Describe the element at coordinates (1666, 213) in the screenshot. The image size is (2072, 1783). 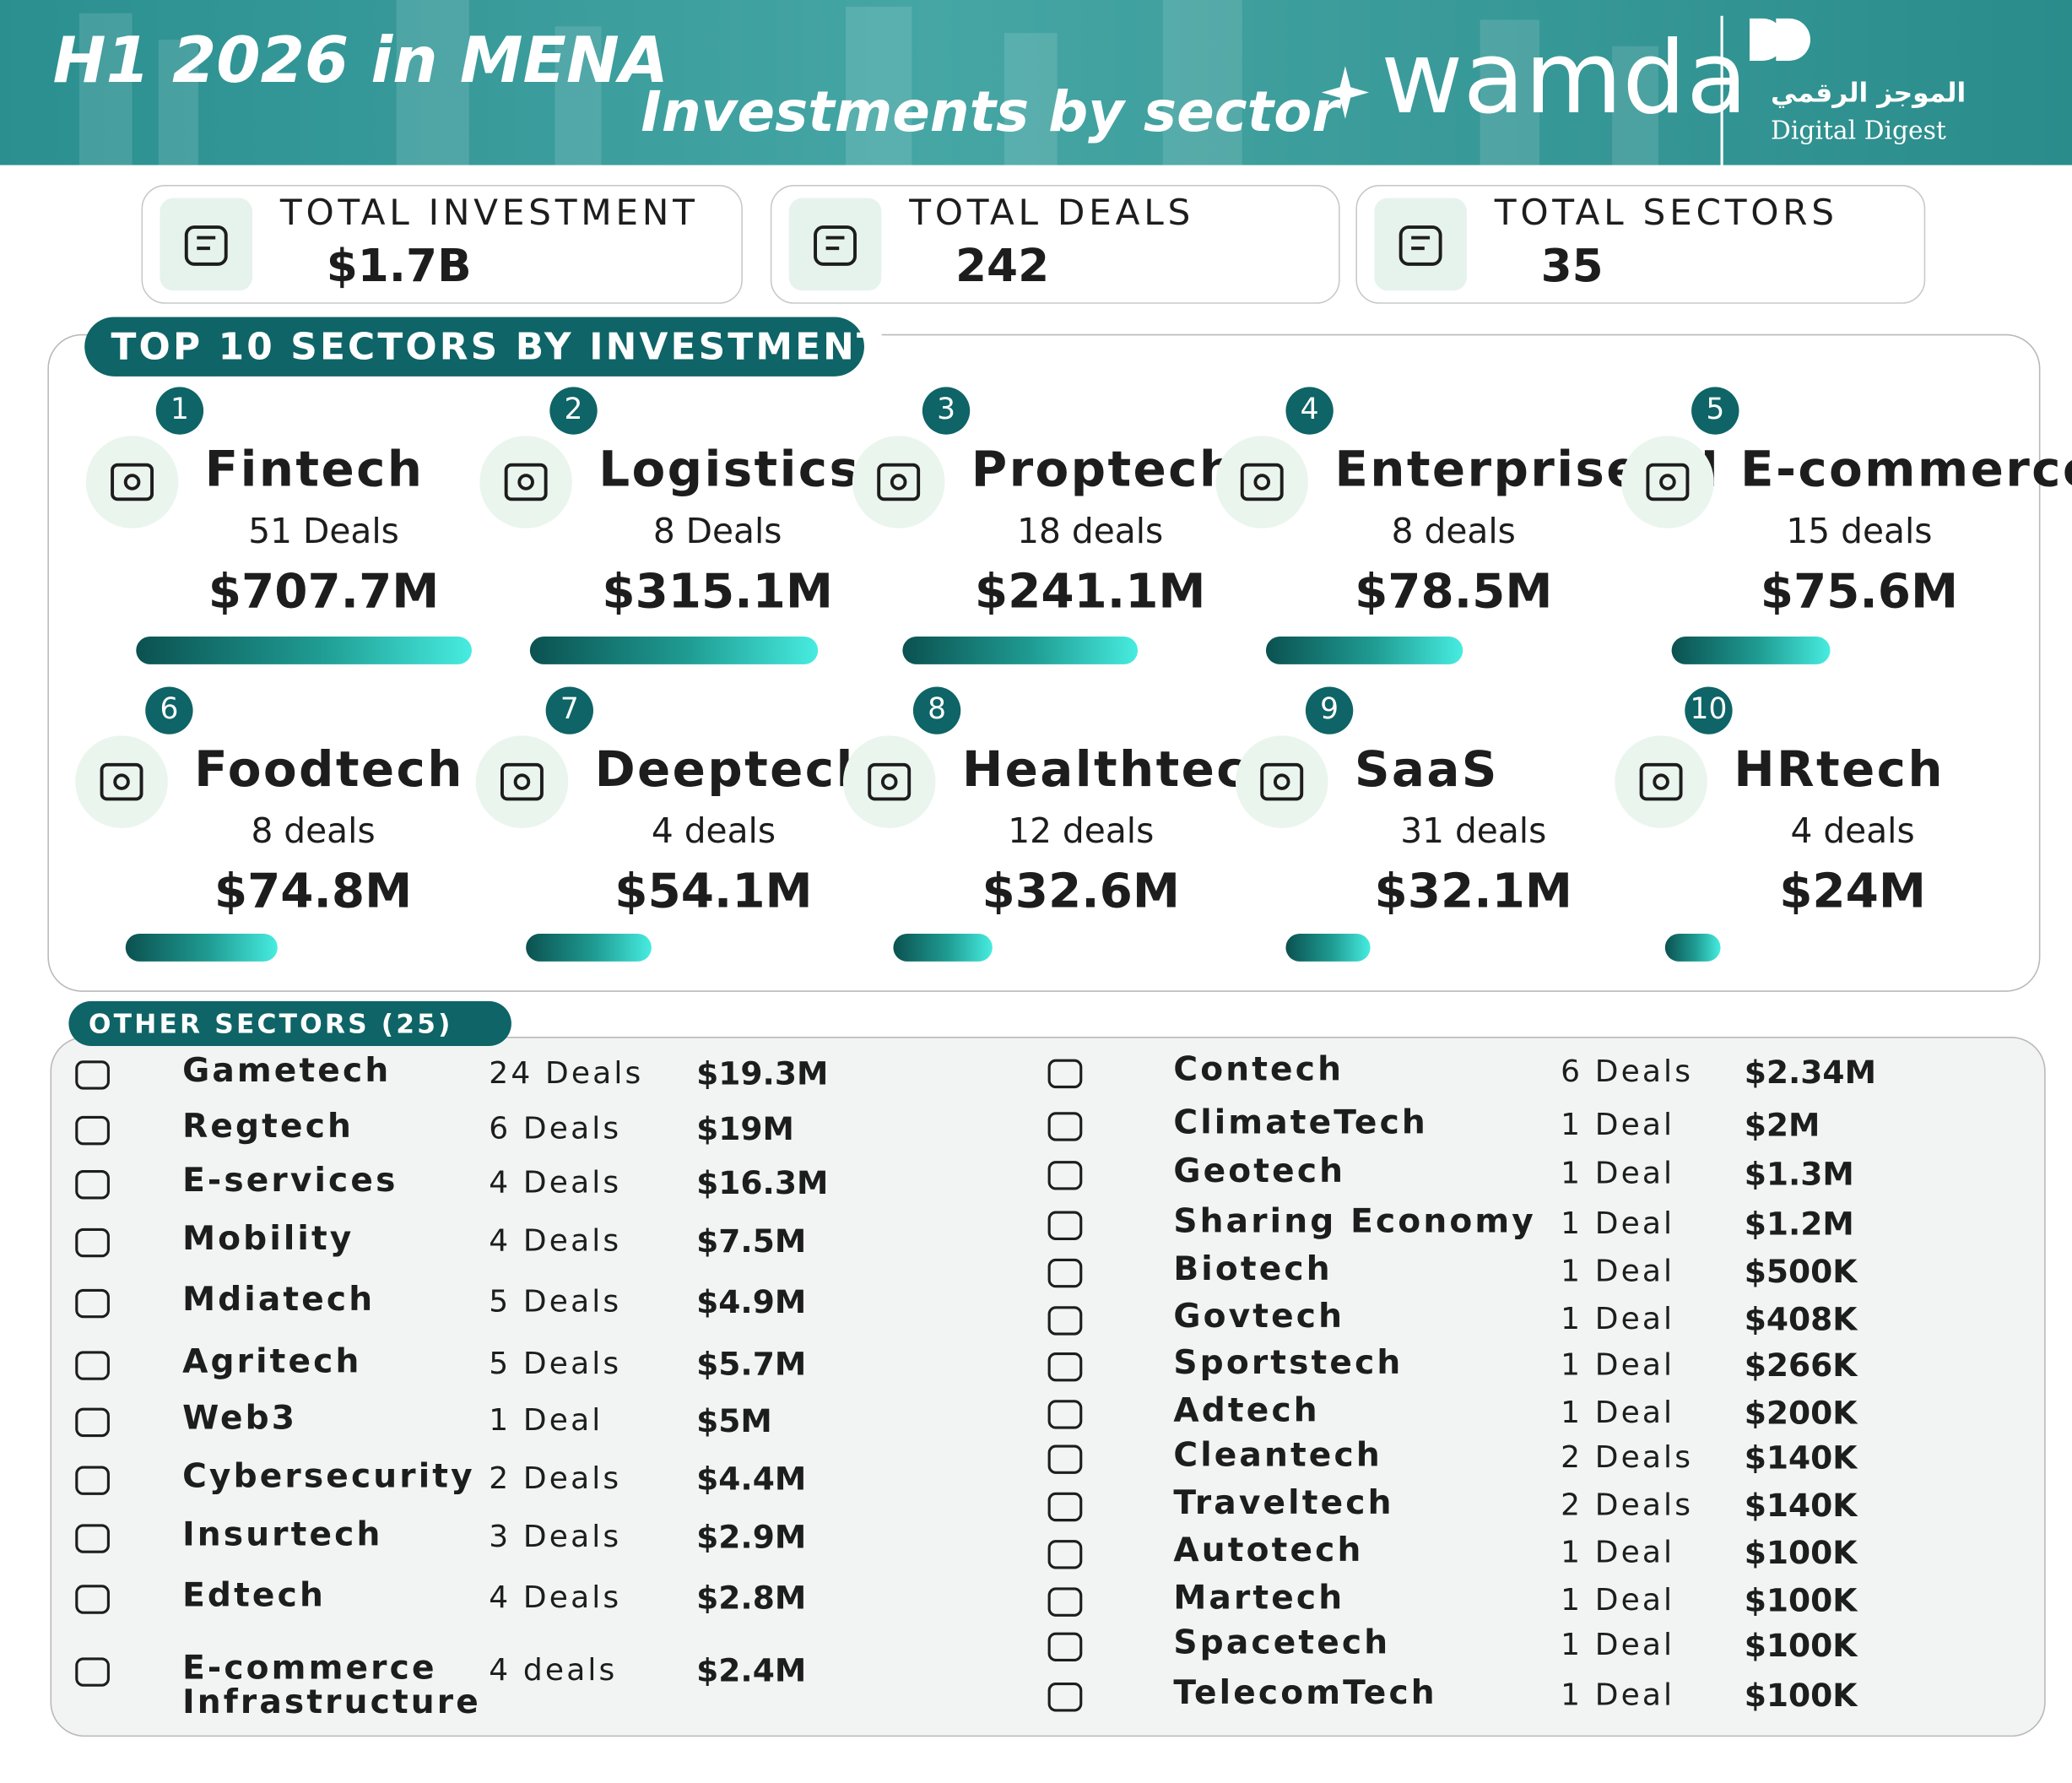
I see `kpi-label: TOTAL SECTORS` at that location.